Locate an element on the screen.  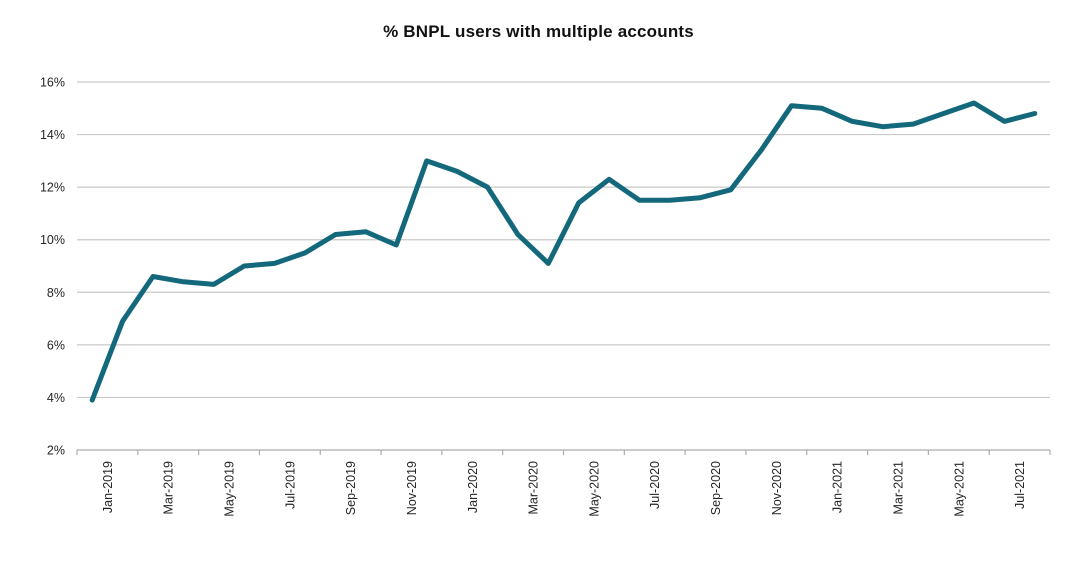
y-tick-label: 4% is located at coordinates (56, 398).